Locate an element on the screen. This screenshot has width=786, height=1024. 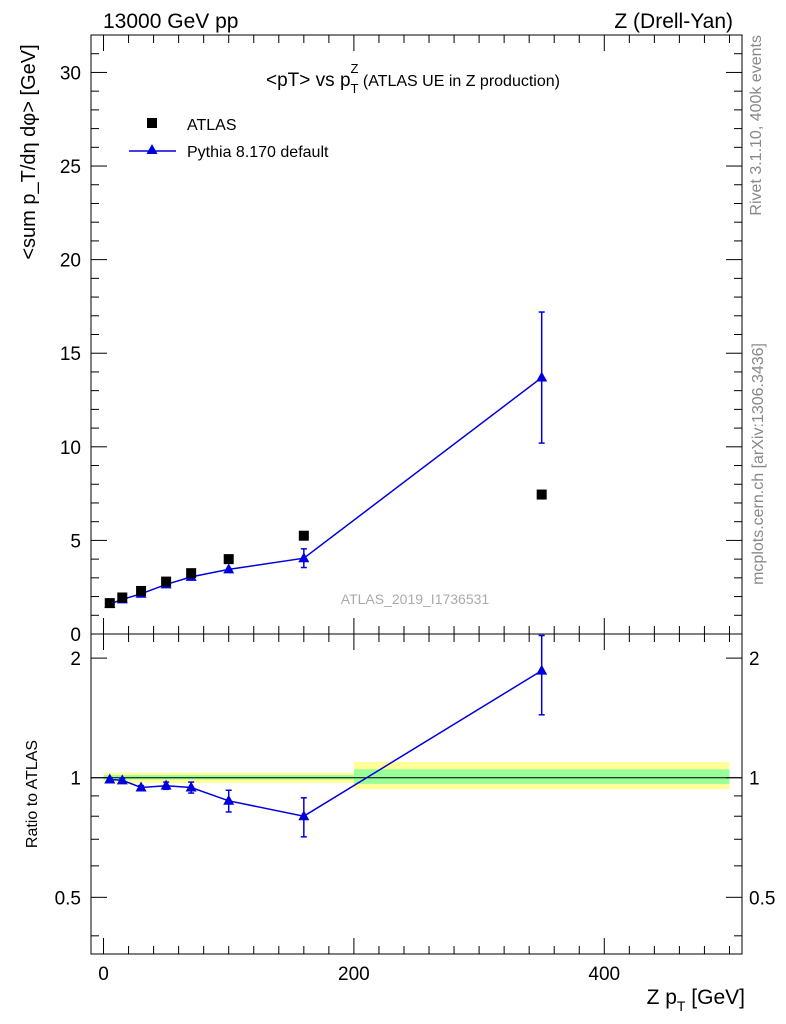
main-ytick-label: 25 is located at coordinates (70, 167).